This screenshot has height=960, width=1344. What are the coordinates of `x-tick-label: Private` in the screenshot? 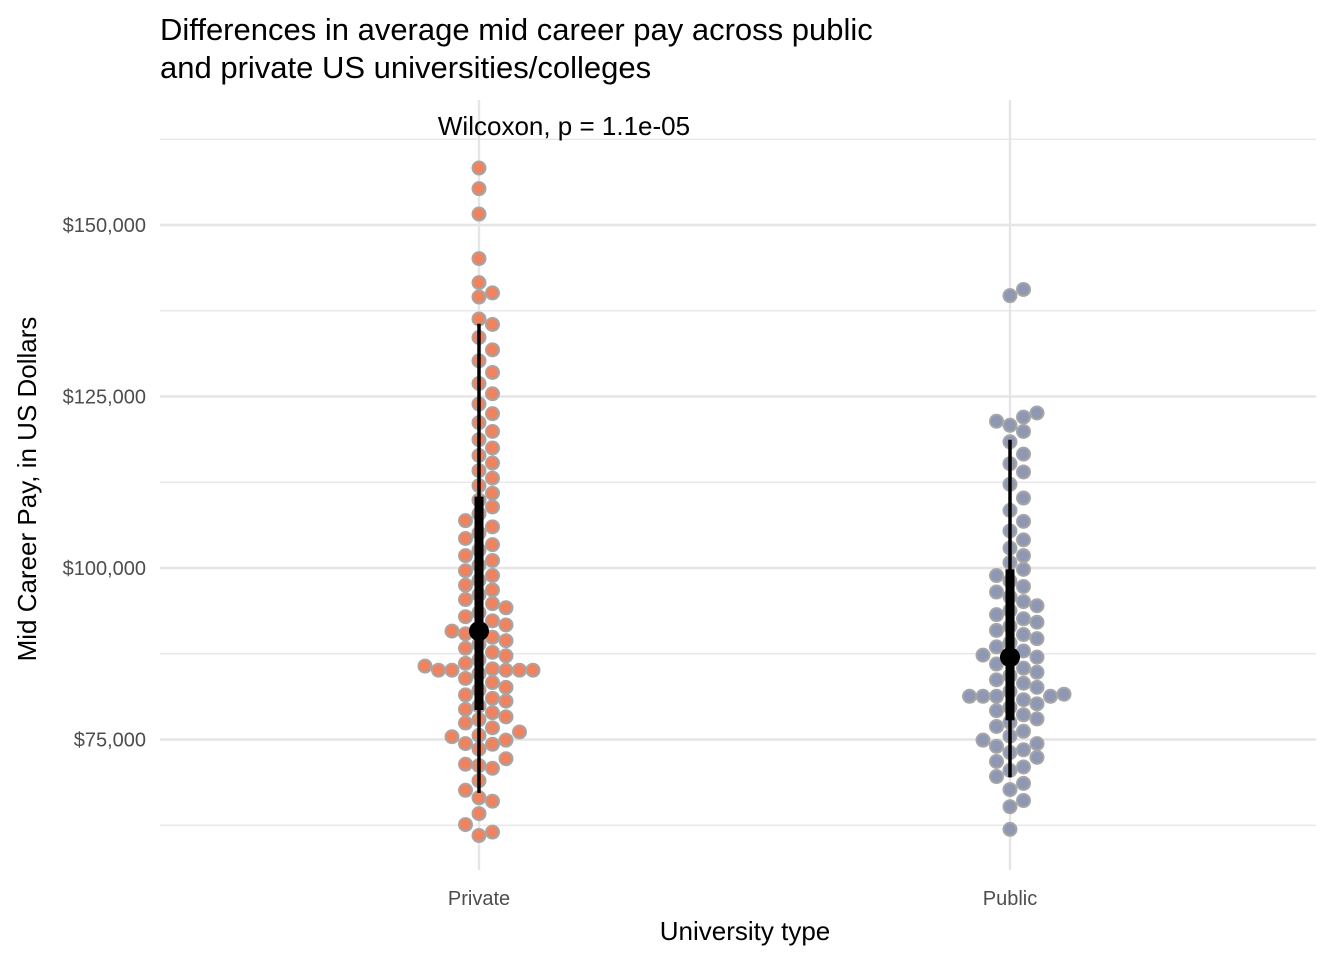 It's located at (479, 899).